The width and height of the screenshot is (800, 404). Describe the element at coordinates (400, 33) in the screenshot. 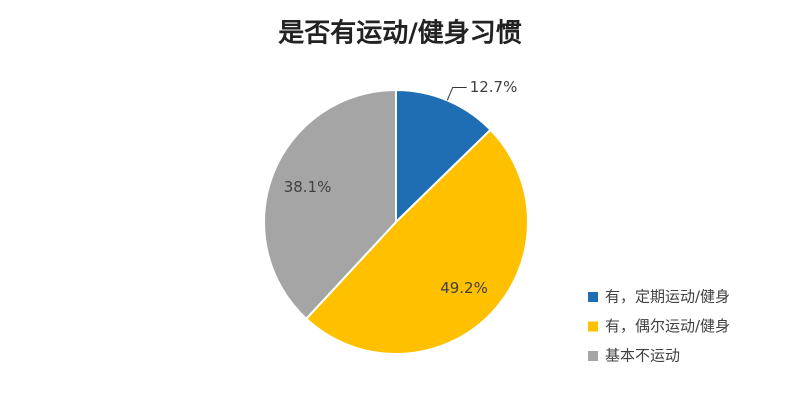

I see `chart-title: 是否有运动/健身习惯` at that location.